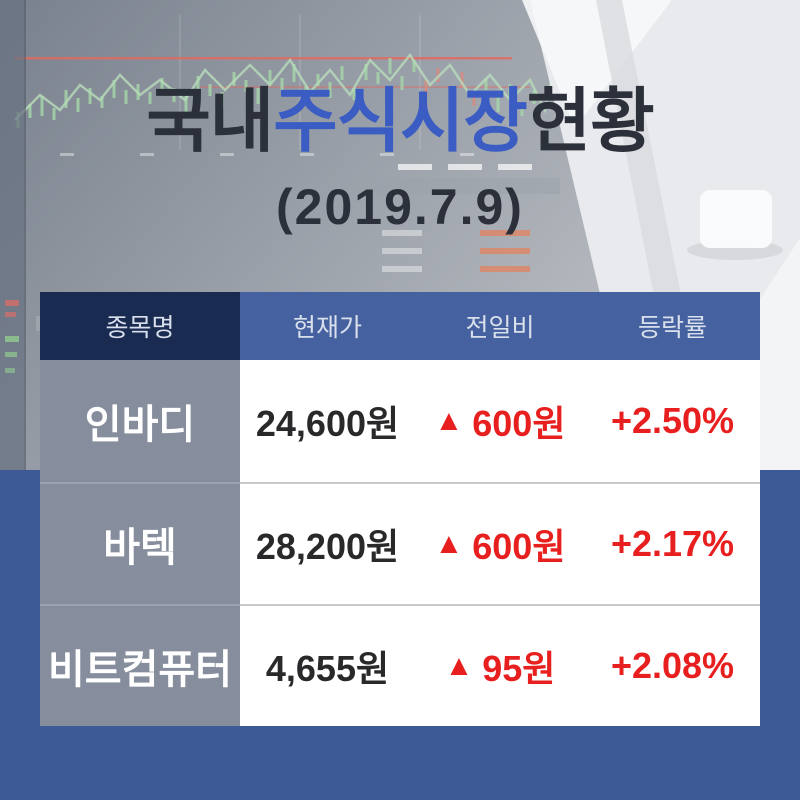  What do you see at coordinates (400, 207) in the screenshot?
I see `report-date: (2019.7.9)` at bounding box center [400, 207].